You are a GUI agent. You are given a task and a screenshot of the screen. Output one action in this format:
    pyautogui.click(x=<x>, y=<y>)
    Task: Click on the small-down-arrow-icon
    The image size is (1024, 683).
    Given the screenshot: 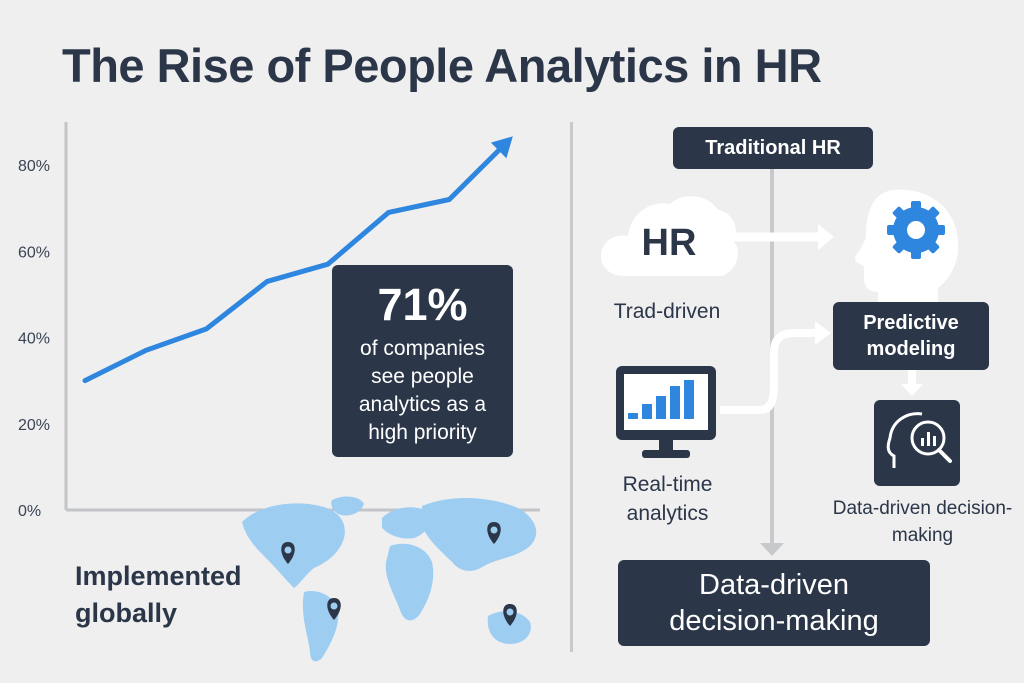 What is the action you would take?
    pyautogui.click(x=912, y=390)
    